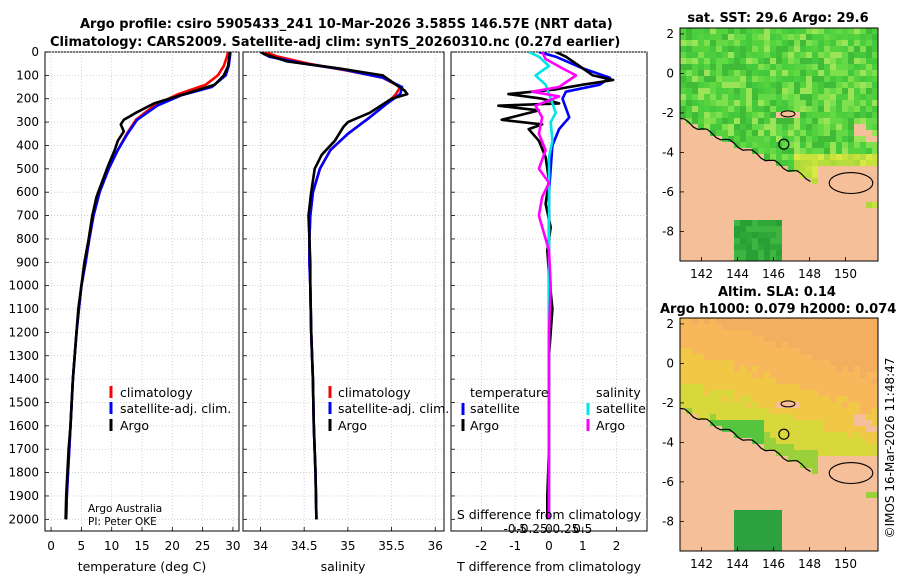 The image size is (900, 580). What do you see at coordinates (845, 564) in the screenshot?
I see `map-xtick-label: 150` at bounding box center [845, 564].